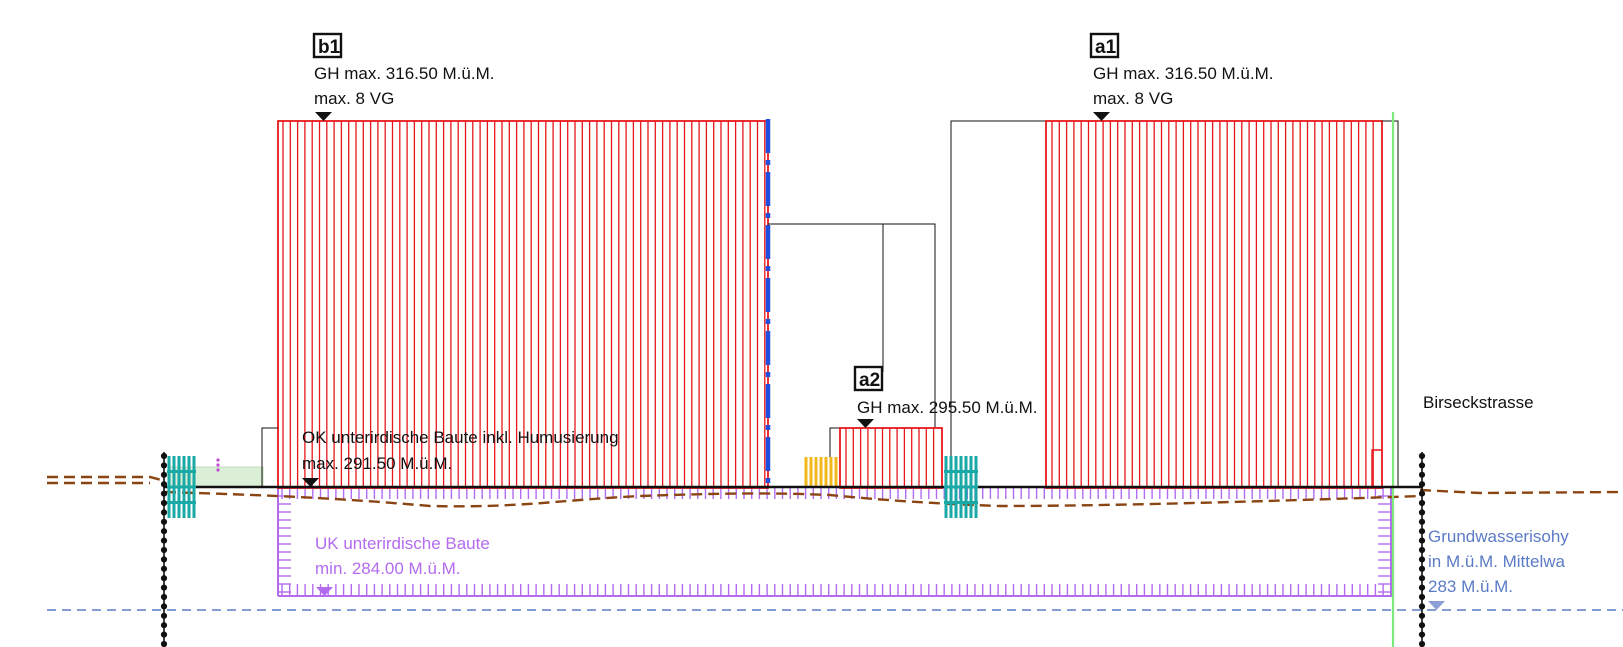 The width and height of the screenshot is (1623, 647). I want to click on level-marker-b1, so click(323, 116).